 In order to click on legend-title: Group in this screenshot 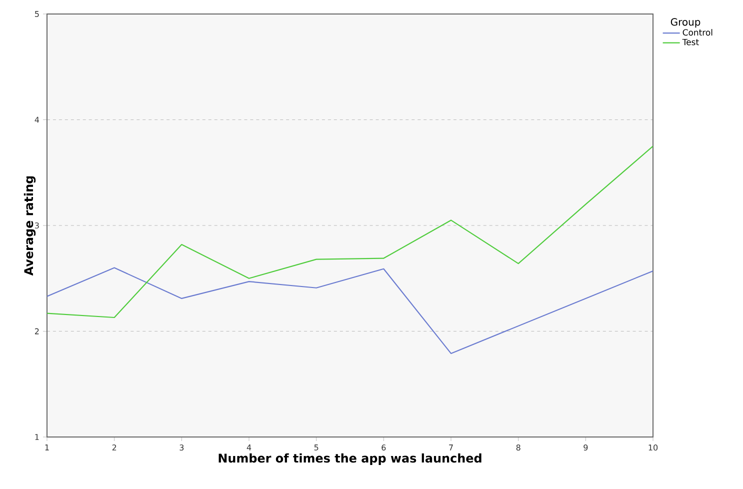, I will do `click(685, 23)`.